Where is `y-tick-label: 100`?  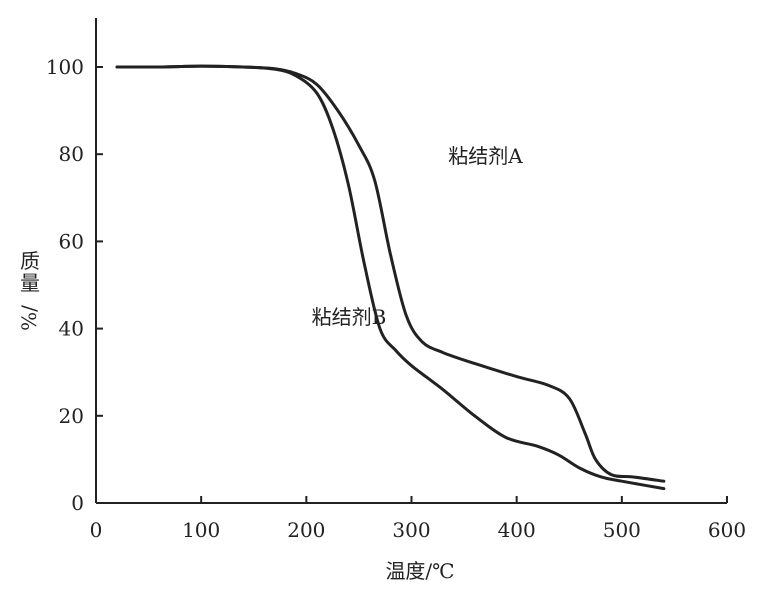
y-tick-label: 100 is located at coordinates (65, 67).